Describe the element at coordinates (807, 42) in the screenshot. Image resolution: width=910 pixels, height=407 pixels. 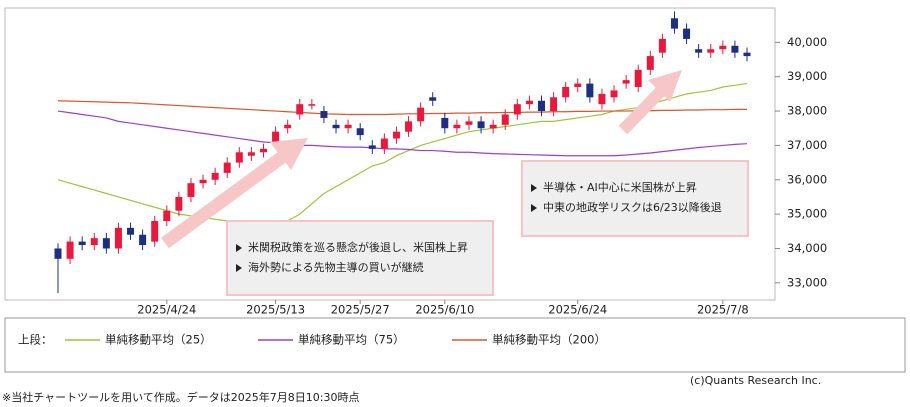
I see `y-tick-label: 40,000` at that location.